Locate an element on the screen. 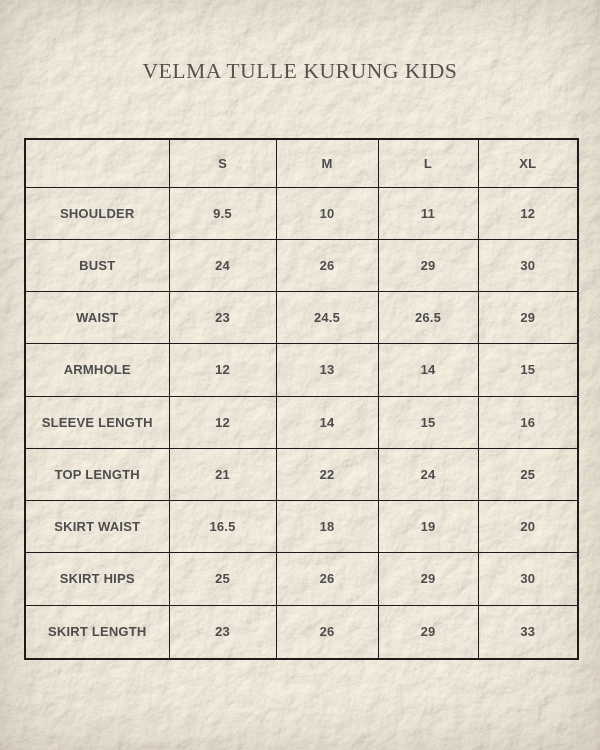  table-row-skirt-hips: SKIRT HIPS 25 26 29 30 is located at coordinates (301, 579).